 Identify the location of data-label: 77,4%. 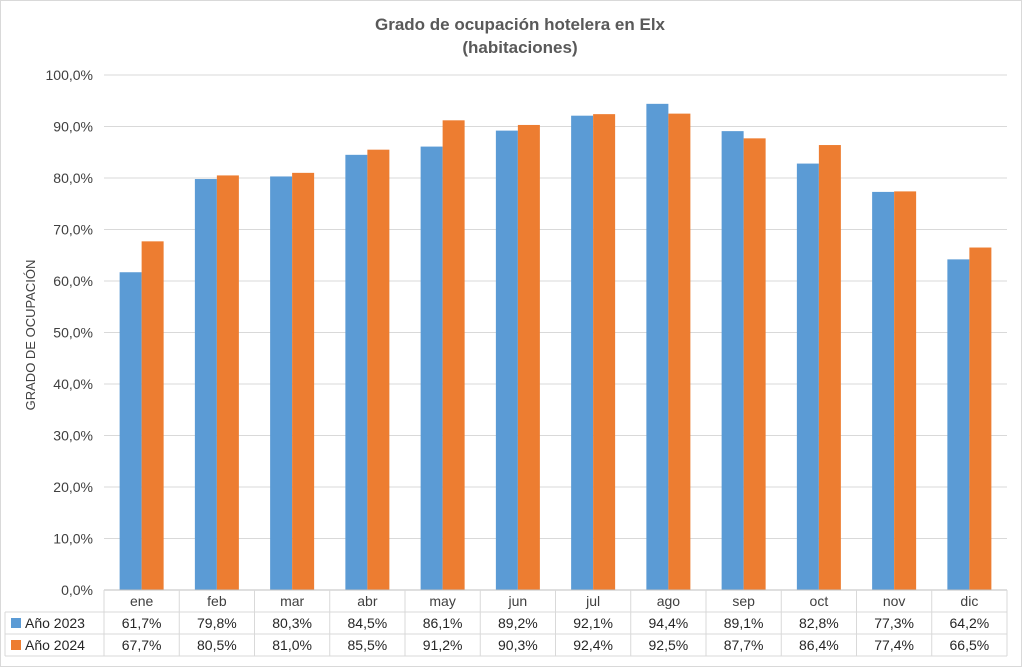
(894, 645).